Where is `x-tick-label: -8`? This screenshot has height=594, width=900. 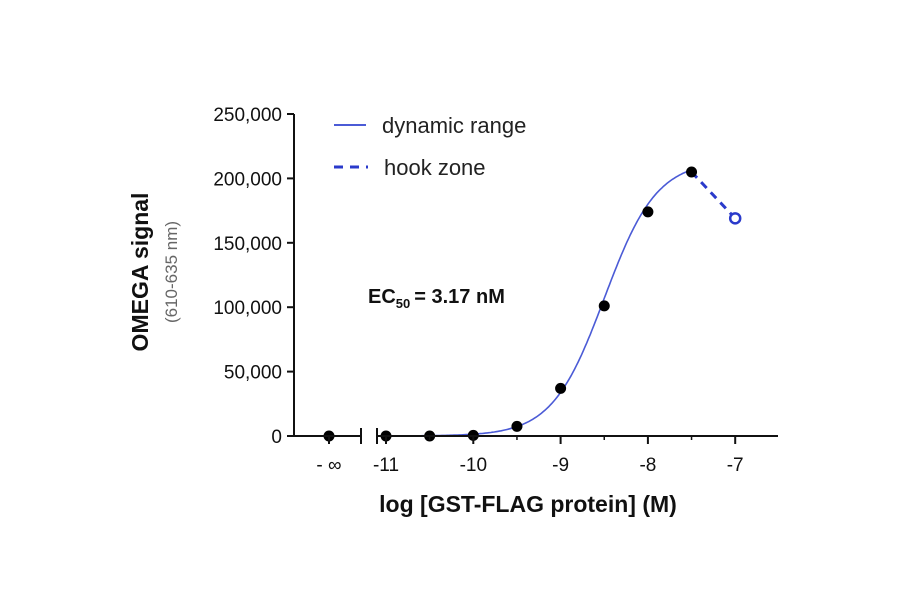 x-tick-label: -8 is located at coordinates (647, 465).